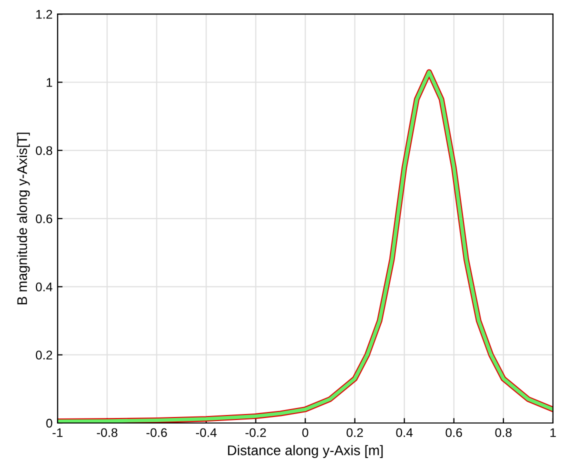 This screenshot has width=576, height=470. I want to click on x-tick-label: 0.6, so click(454, 433).